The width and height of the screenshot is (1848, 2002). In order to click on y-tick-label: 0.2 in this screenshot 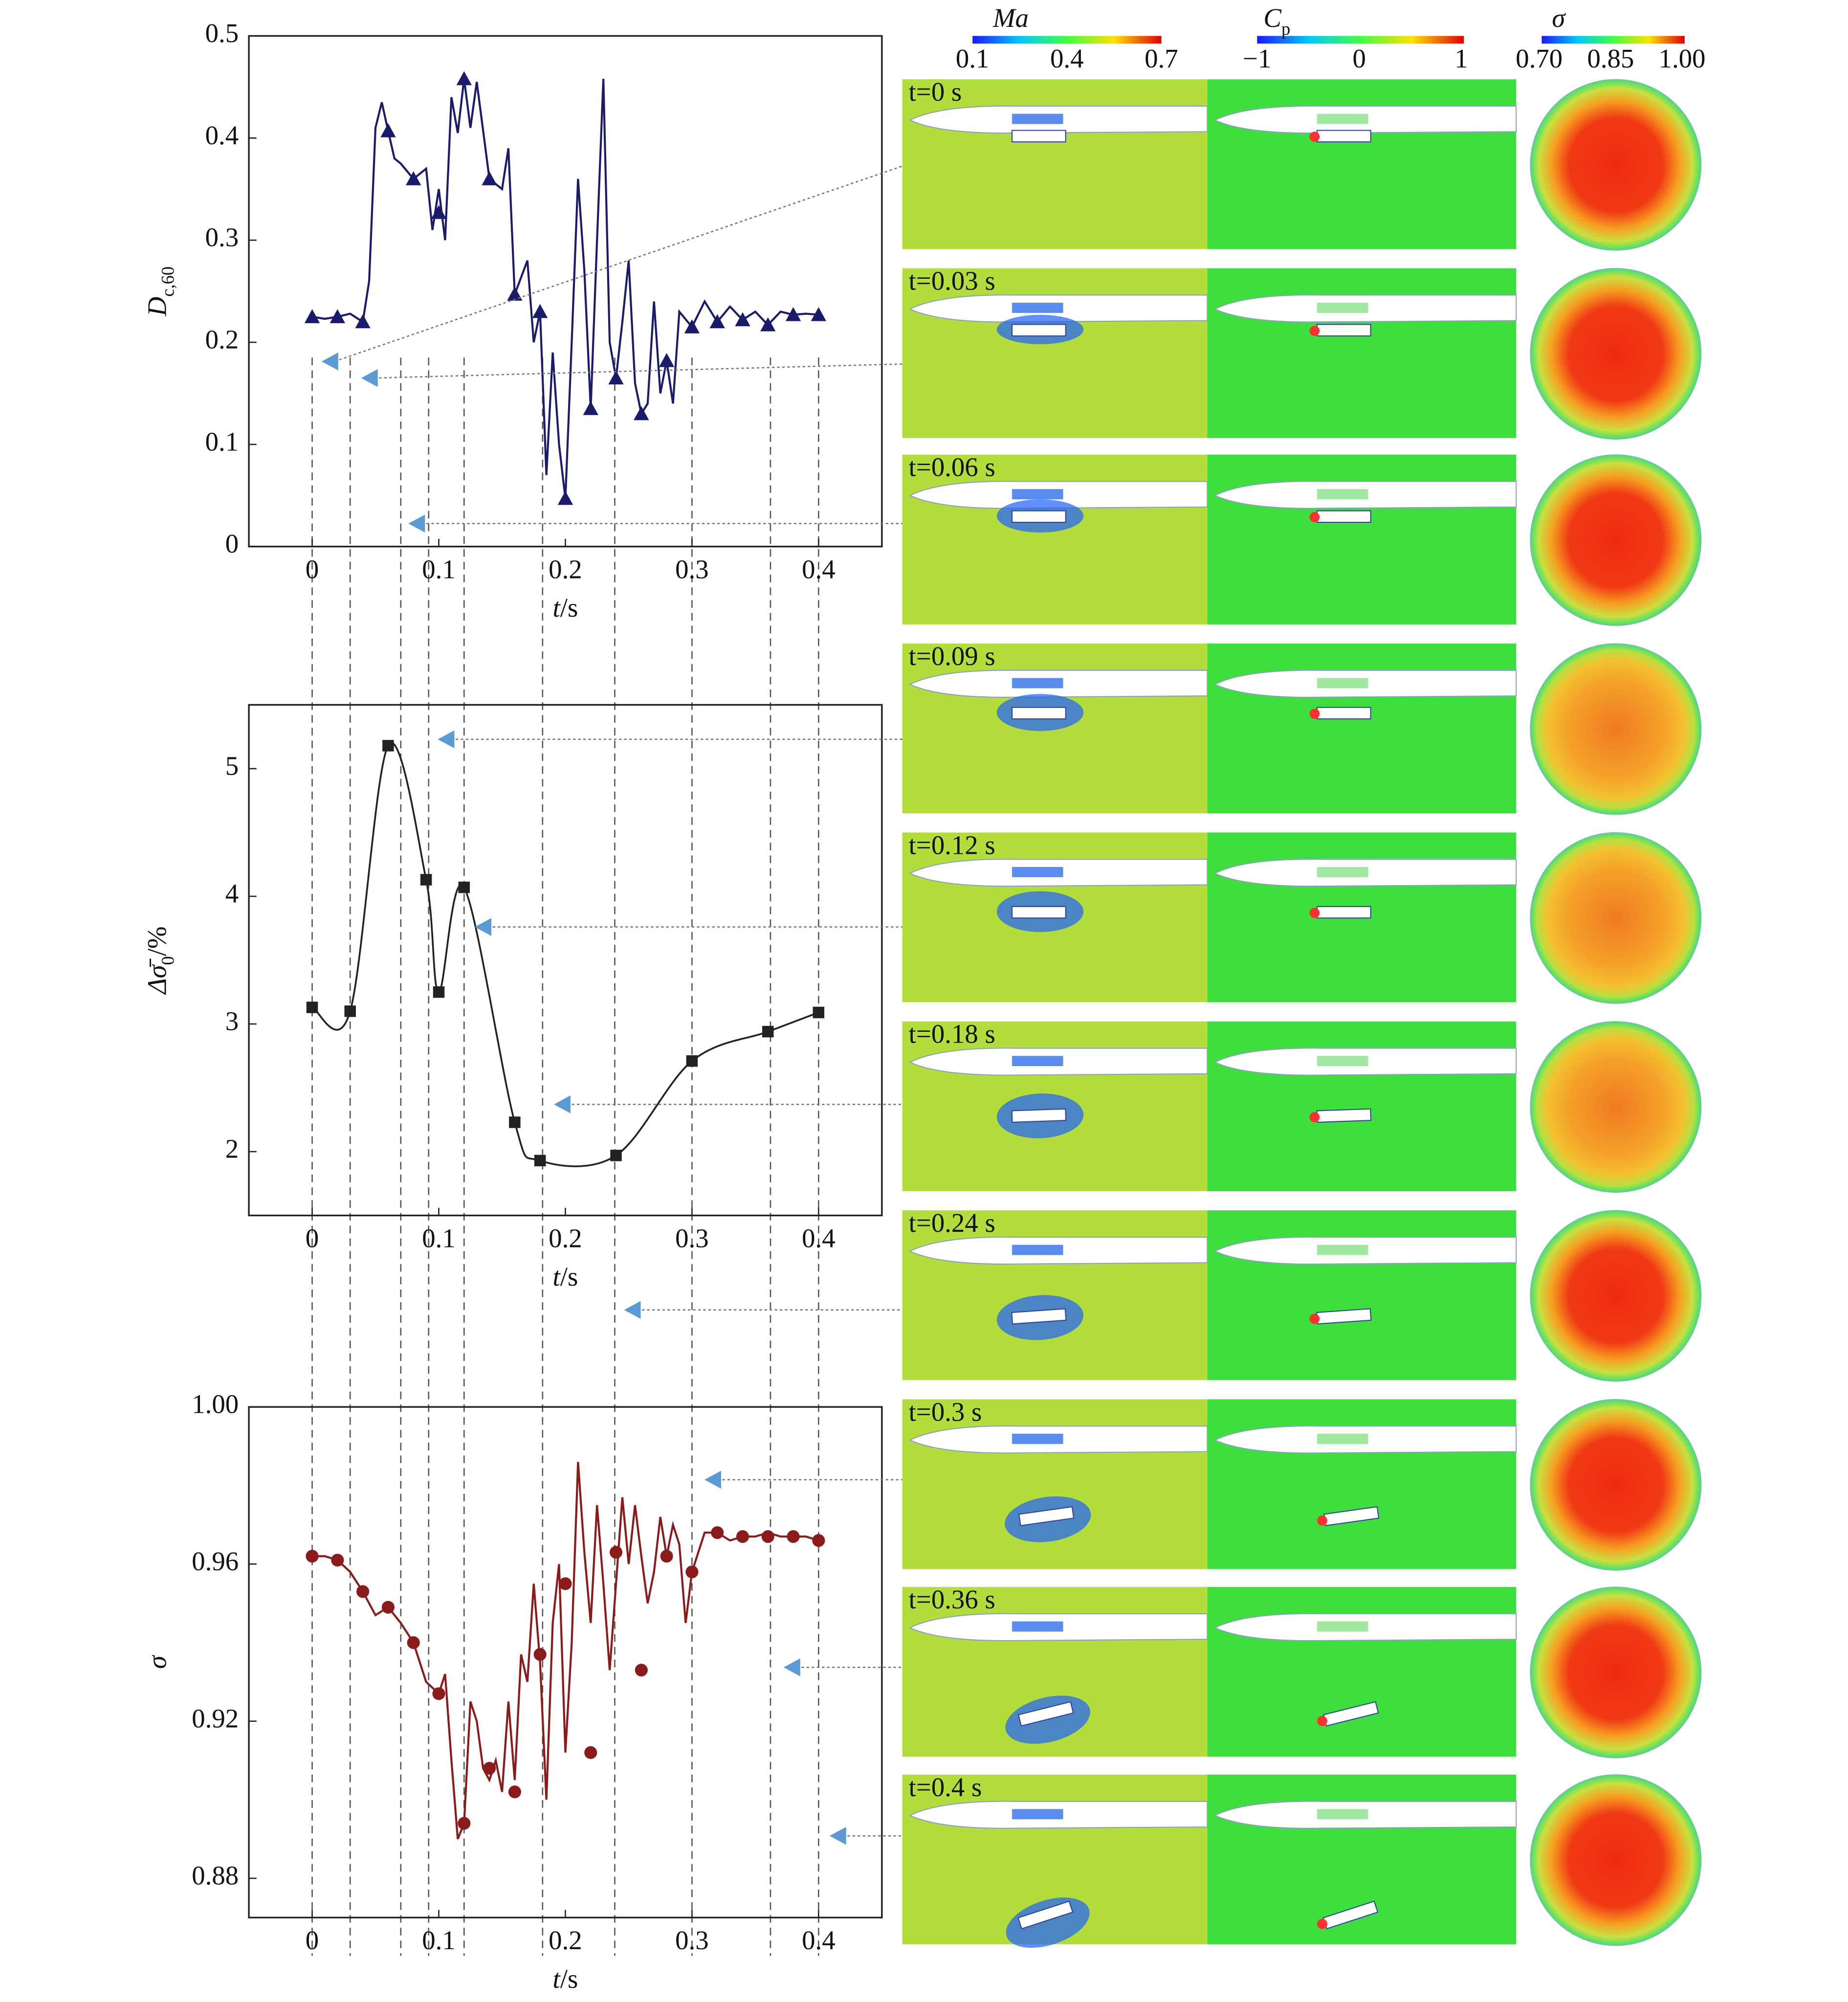, I will do `click(222, 340)`.